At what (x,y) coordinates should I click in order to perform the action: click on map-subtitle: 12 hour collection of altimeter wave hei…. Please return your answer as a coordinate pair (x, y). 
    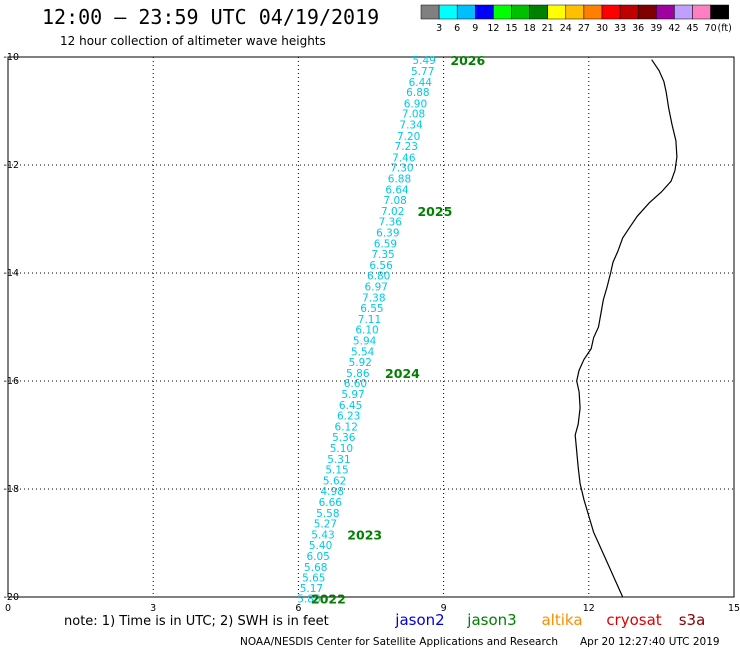
    Looking at the image, I should click on (193, 41).